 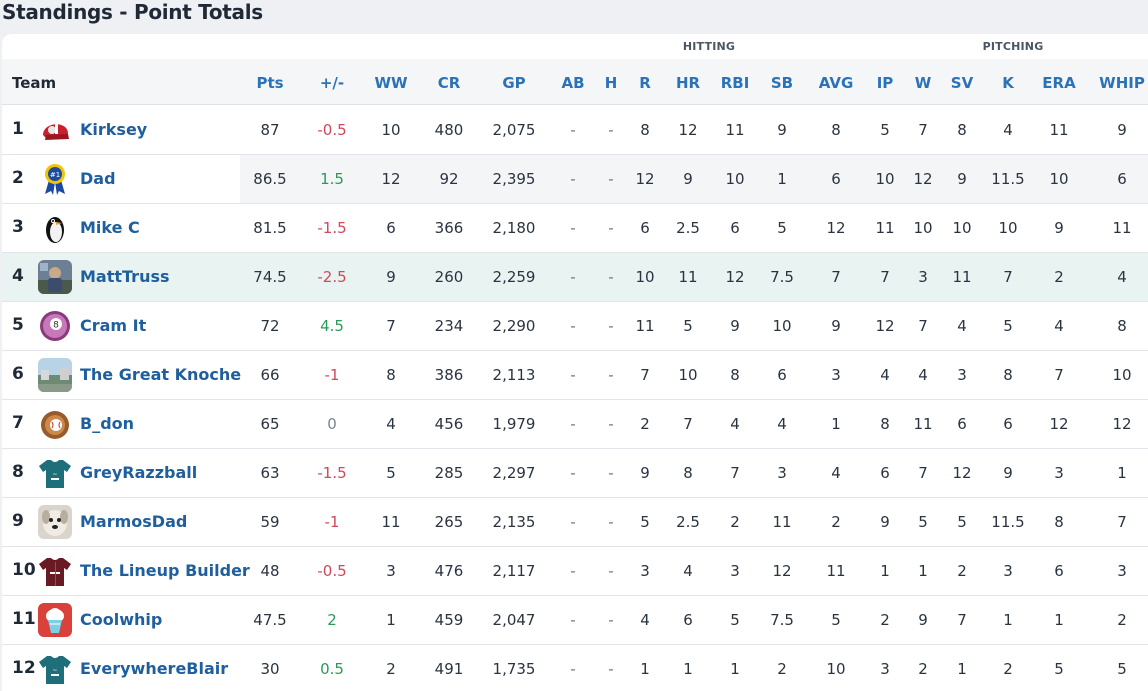 What do you see at coordinates (575, 130) in the screenshot?
I see `table-row: 1 Kirksey 87 -0.5 10 480 2,075 - - 8 12 11 9 8 5 7 8 4 11 9` at bounding box center [575, 130].